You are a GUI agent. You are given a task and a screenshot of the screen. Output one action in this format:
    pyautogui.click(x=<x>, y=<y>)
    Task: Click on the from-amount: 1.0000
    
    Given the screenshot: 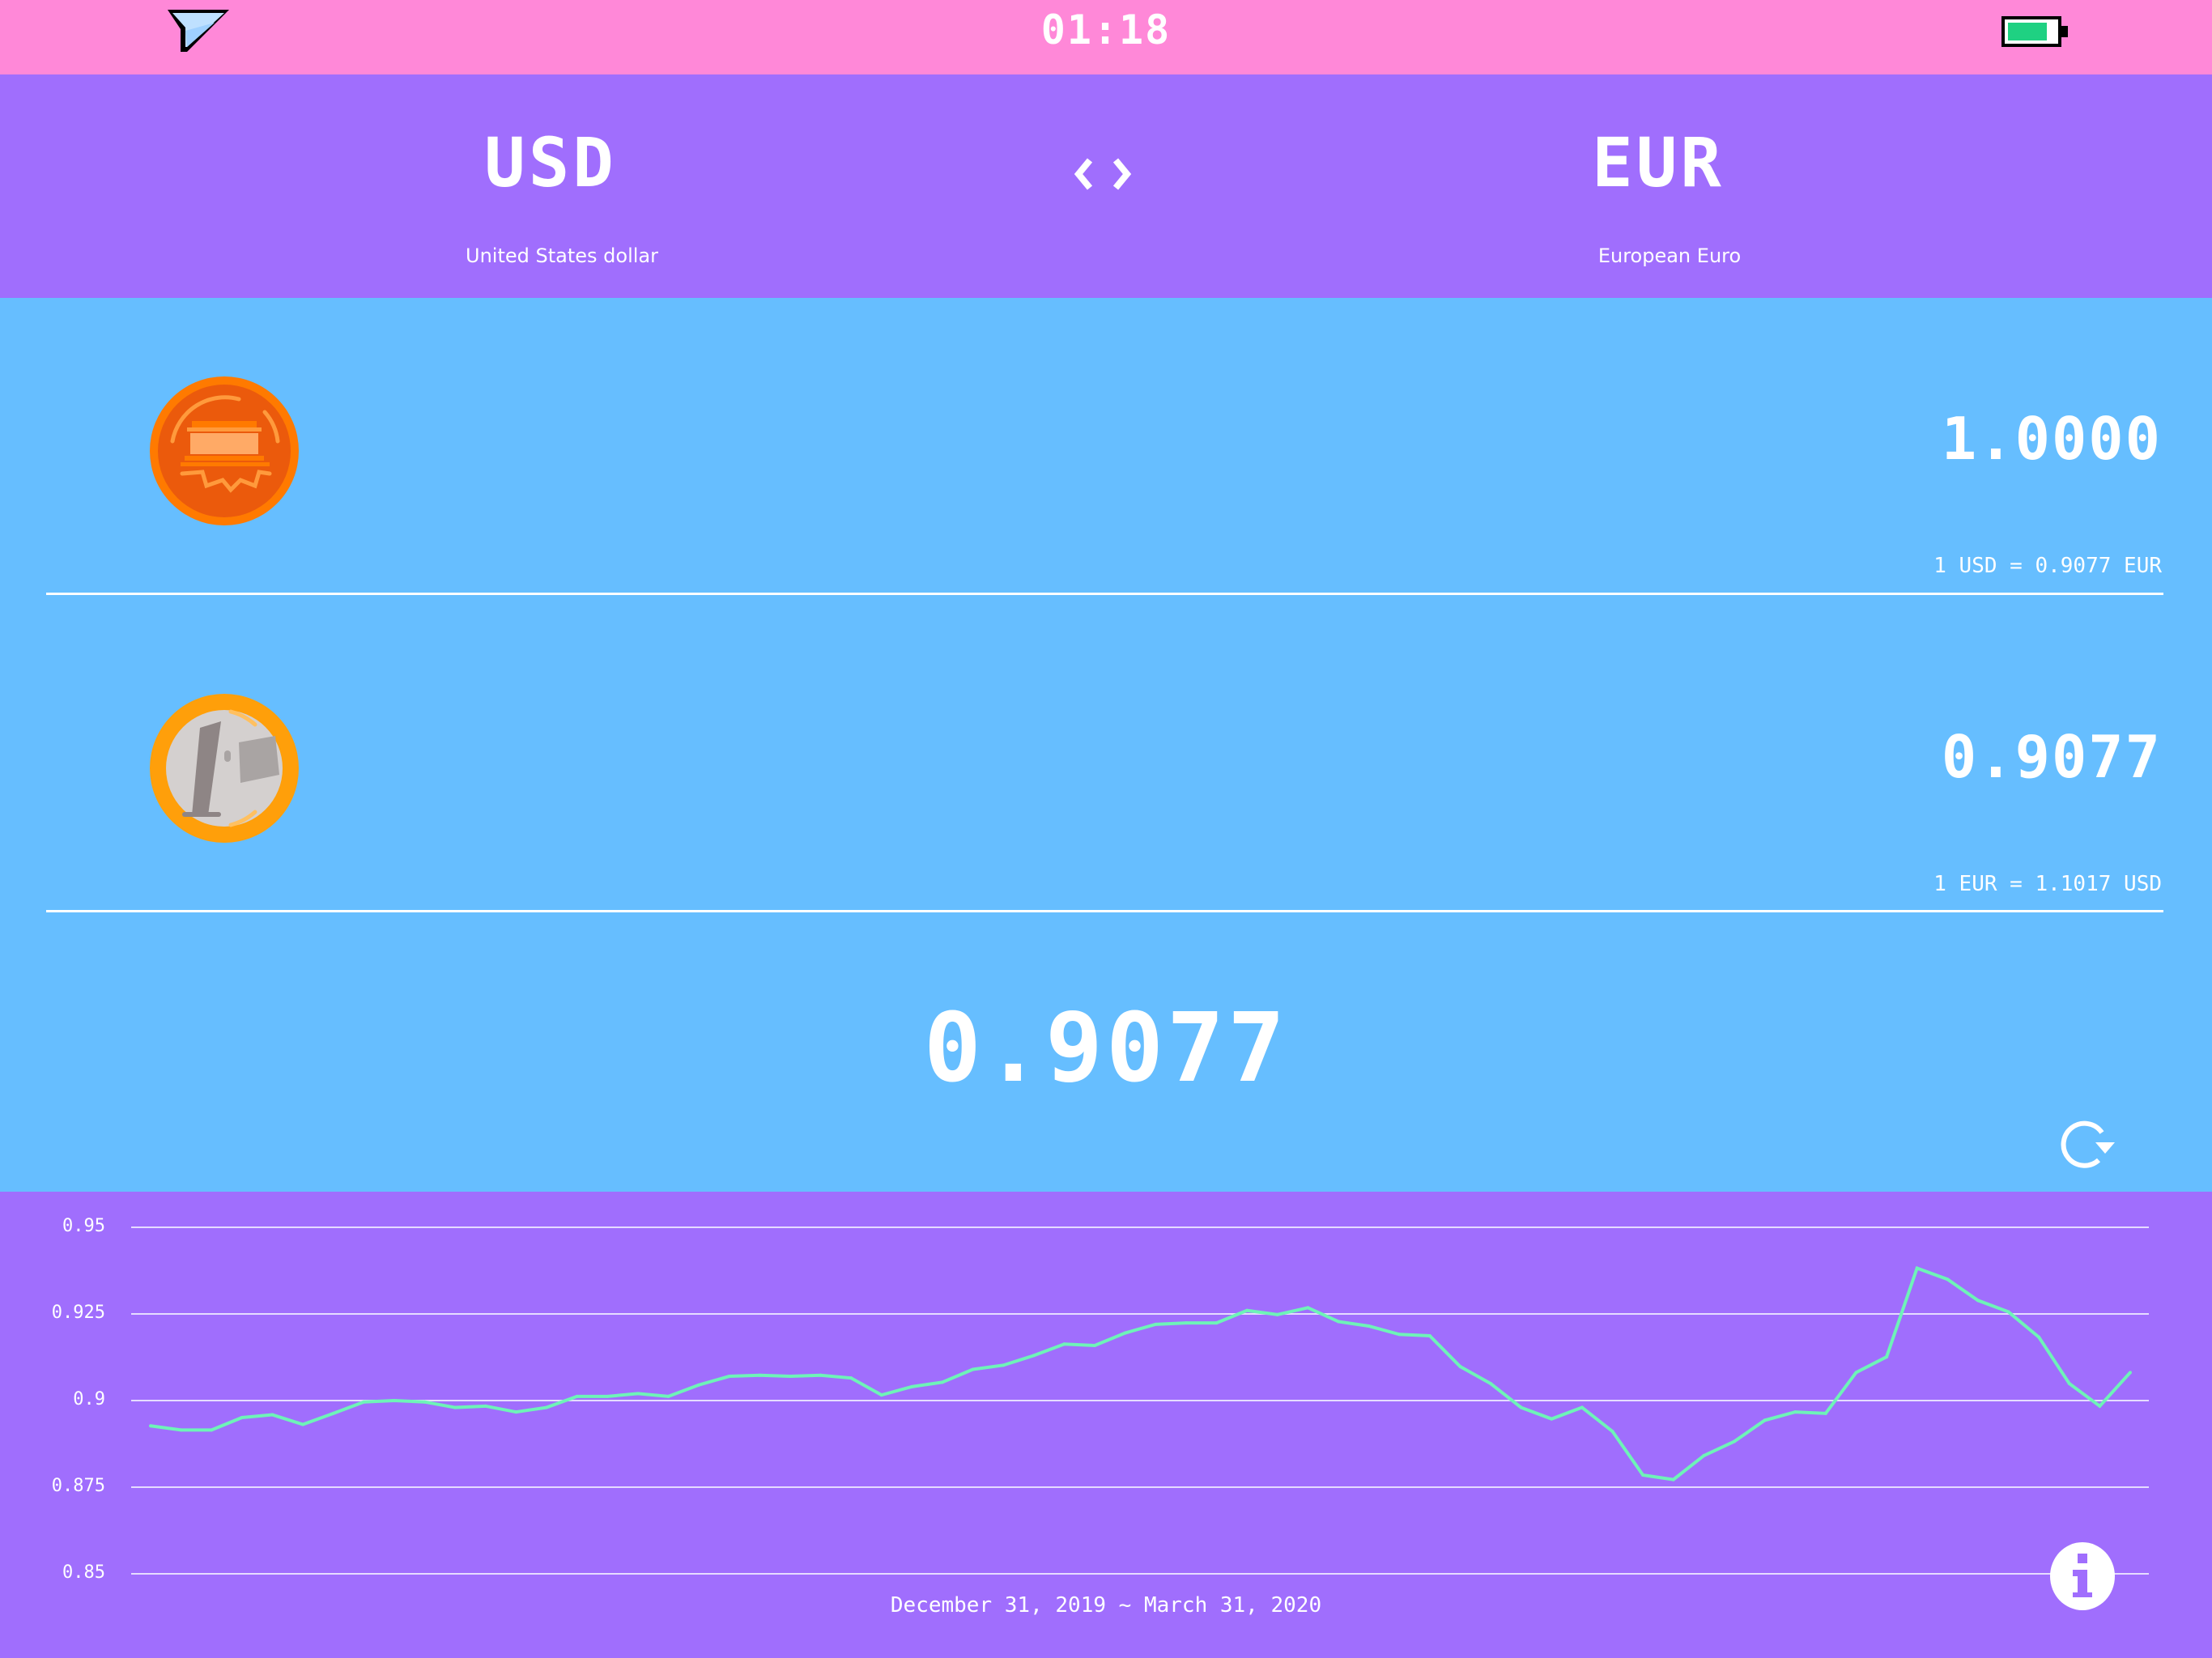 What is the action you would take?
    pyautogui.click(x=2051, y=439)
    